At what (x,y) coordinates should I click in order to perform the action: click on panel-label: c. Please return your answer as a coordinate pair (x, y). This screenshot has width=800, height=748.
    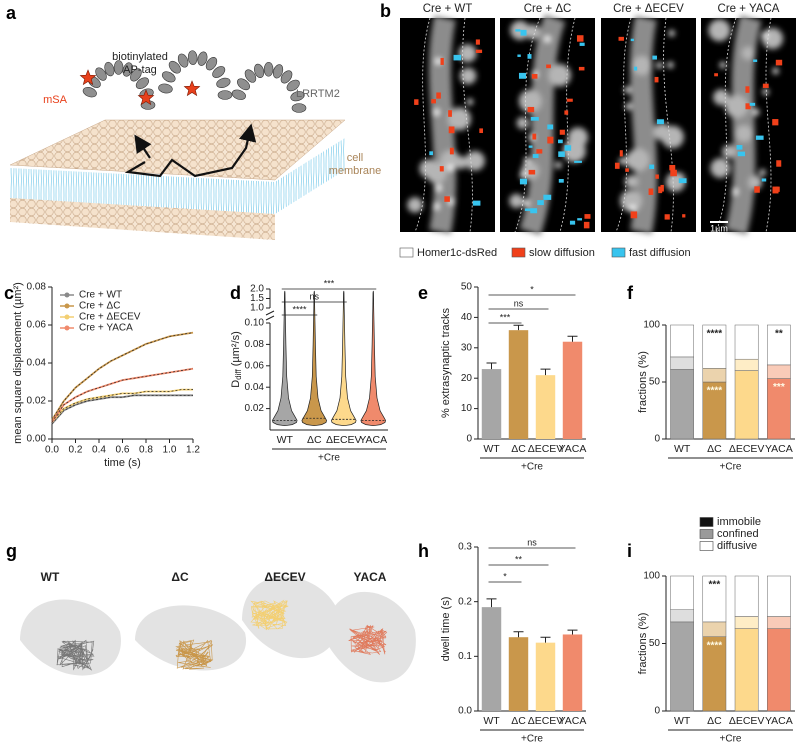
    Looking at the image, I should click on (9, 293).